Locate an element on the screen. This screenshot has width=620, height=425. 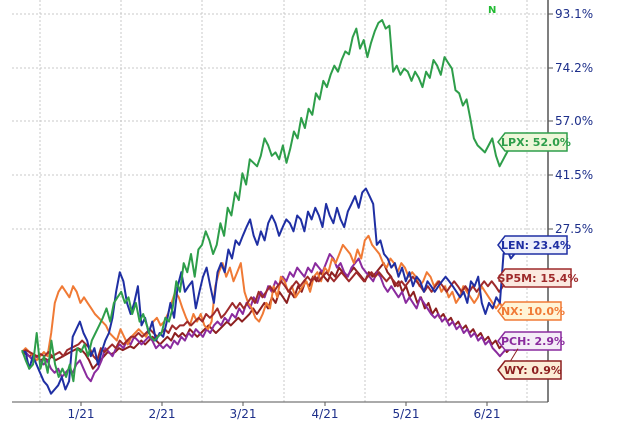
y-tick-label: 27.5% is located at coordinates (574, 229).